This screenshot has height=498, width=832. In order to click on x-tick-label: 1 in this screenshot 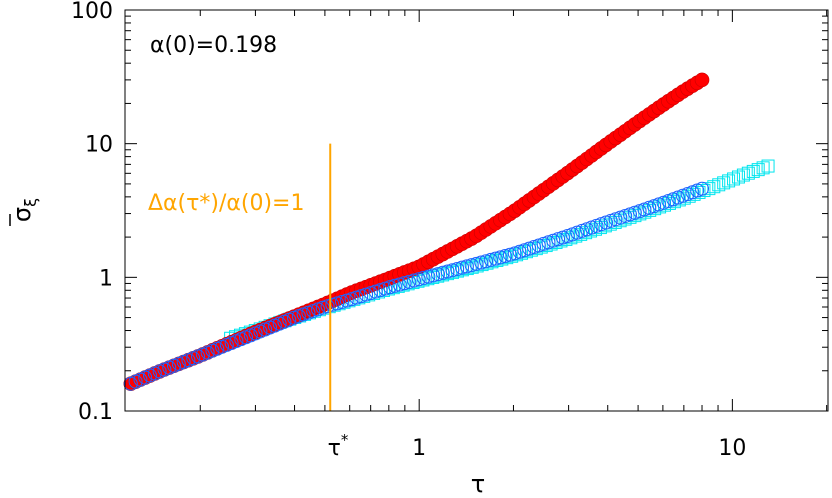, I will do `click(419, 448)`.